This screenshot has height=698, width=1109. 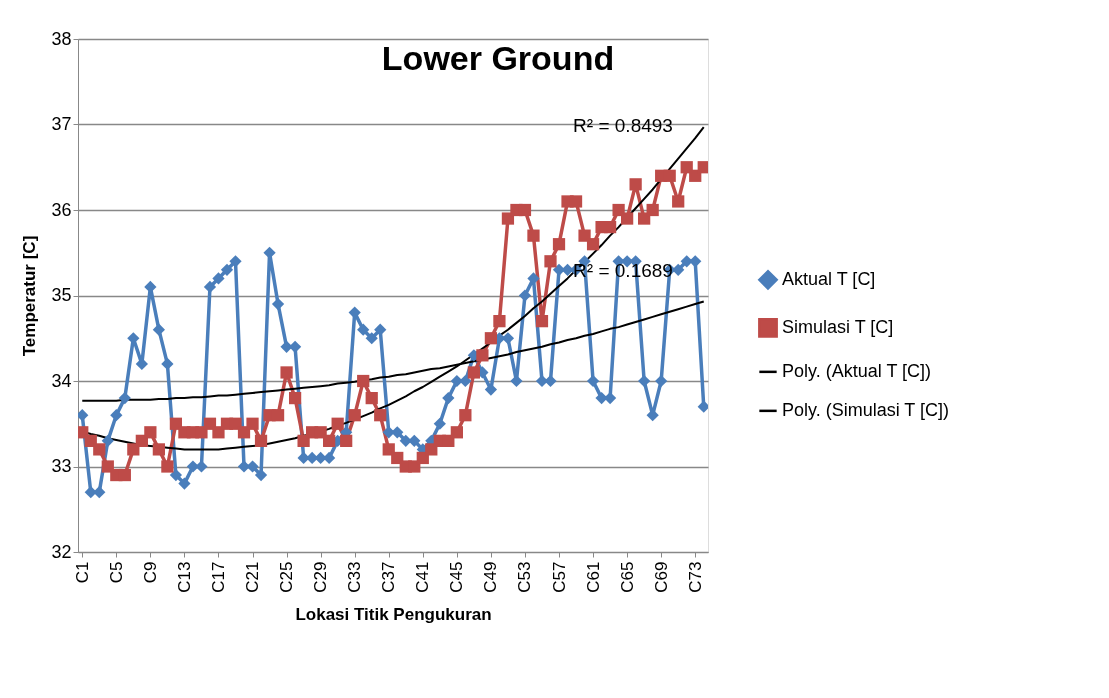 What do you see at coordinates (321, 577) in the screenshot?
I see `x-tick-label: C29` at bounding box center [321, 577].